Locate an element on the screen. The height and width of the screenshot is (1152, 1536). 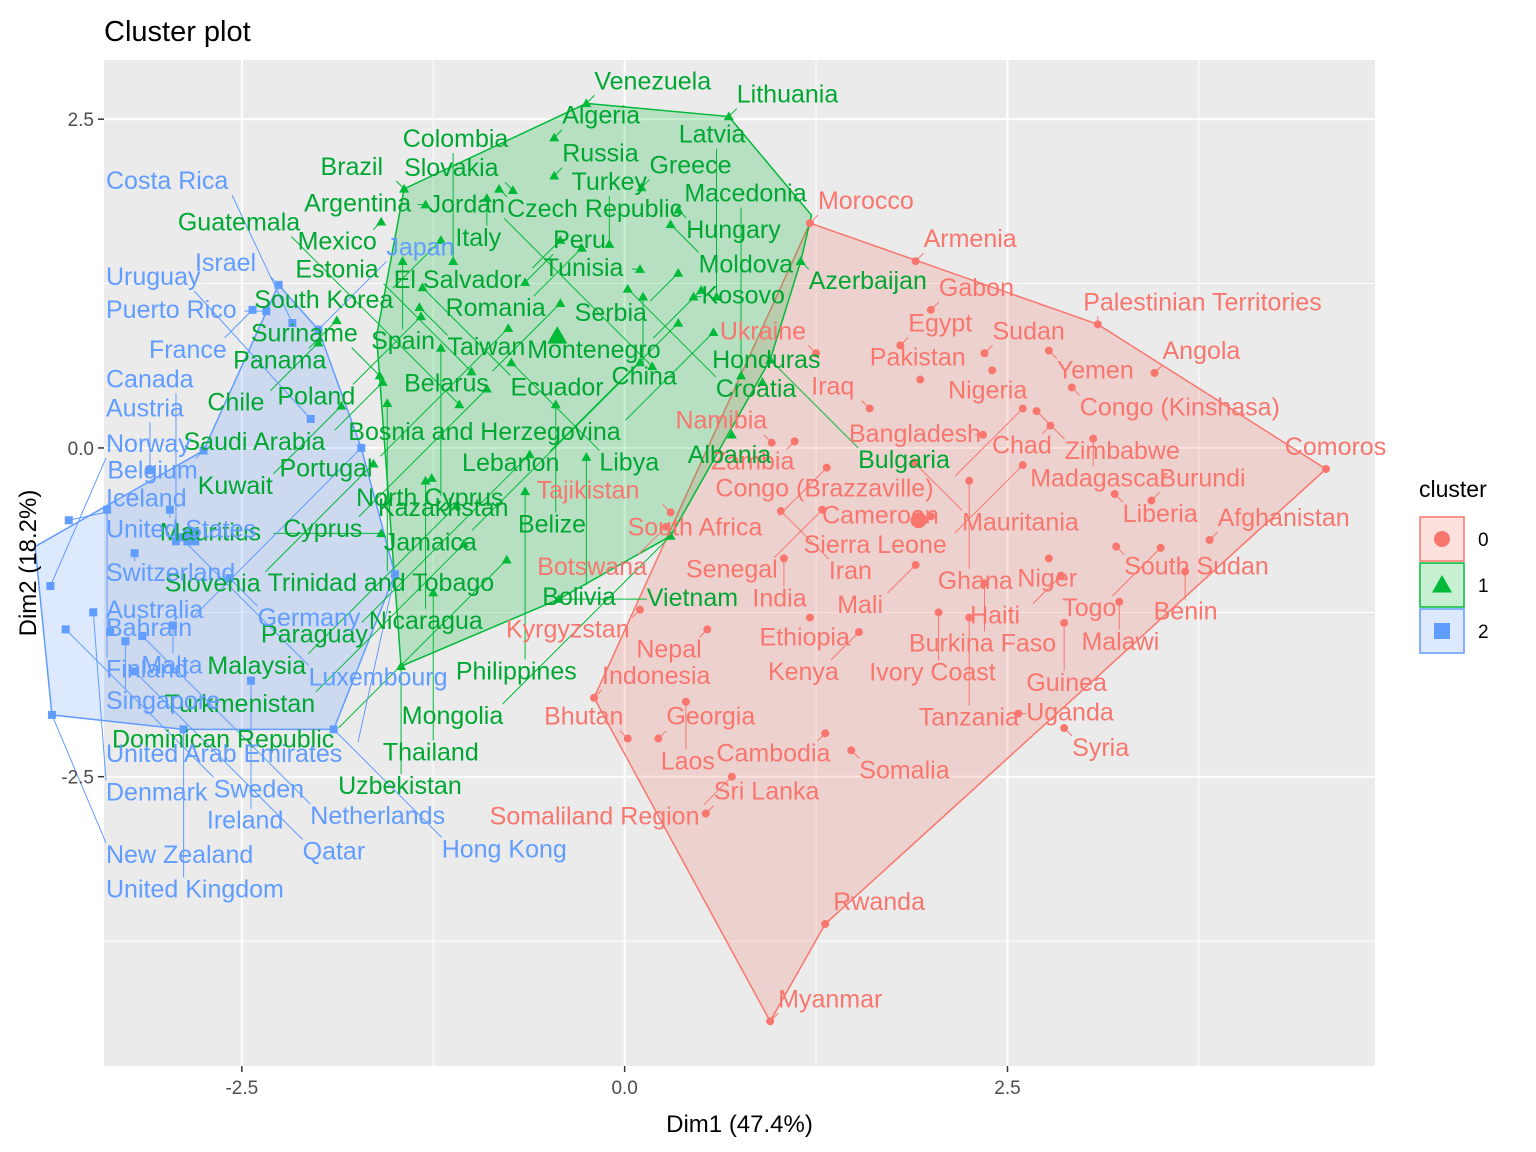
point-label: Peru is located at coordinates (579, 240).